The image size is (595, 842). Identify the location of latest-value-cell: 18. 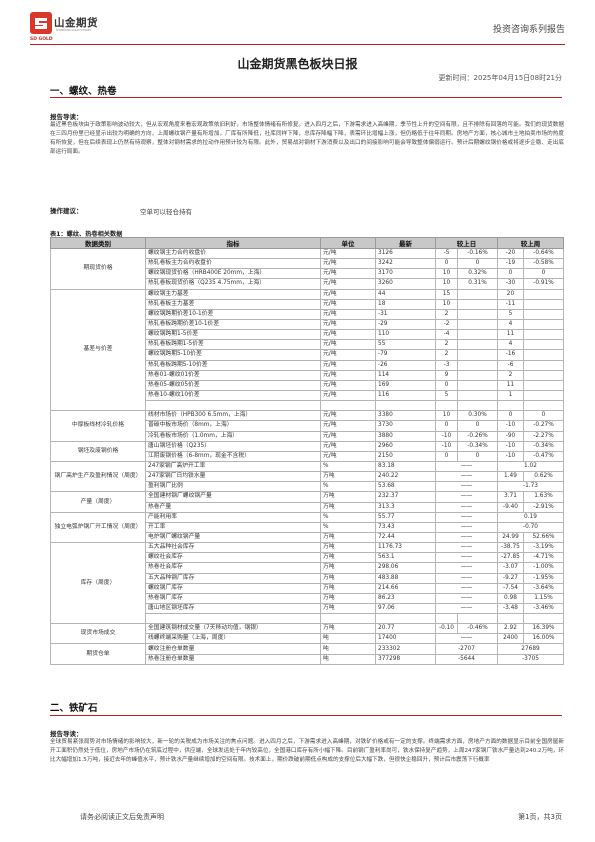
(405, 304).